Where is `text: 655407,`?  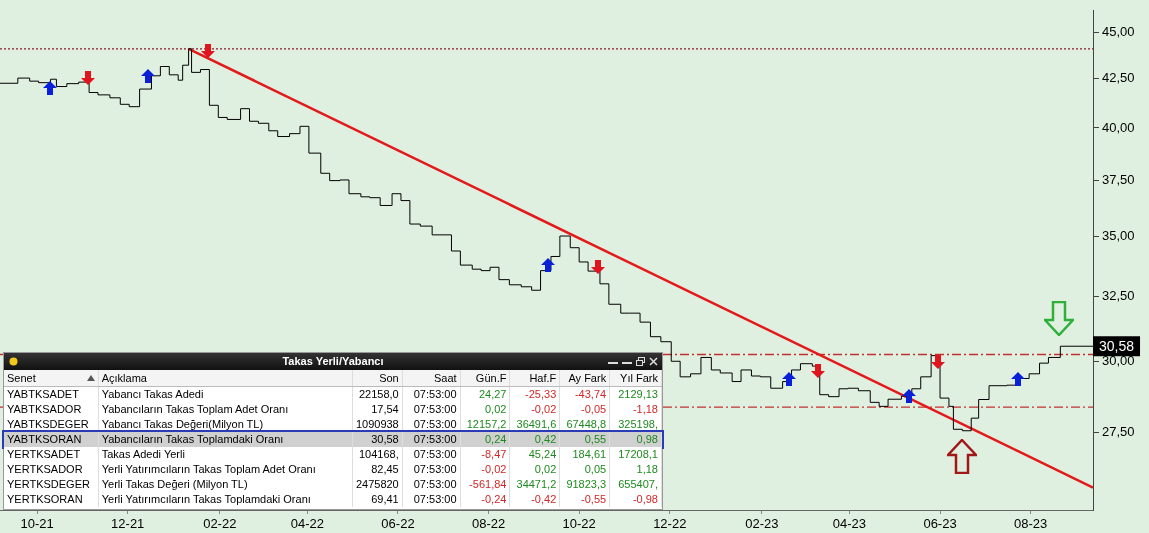
text: 655407, is located at coordinates (638, 484).